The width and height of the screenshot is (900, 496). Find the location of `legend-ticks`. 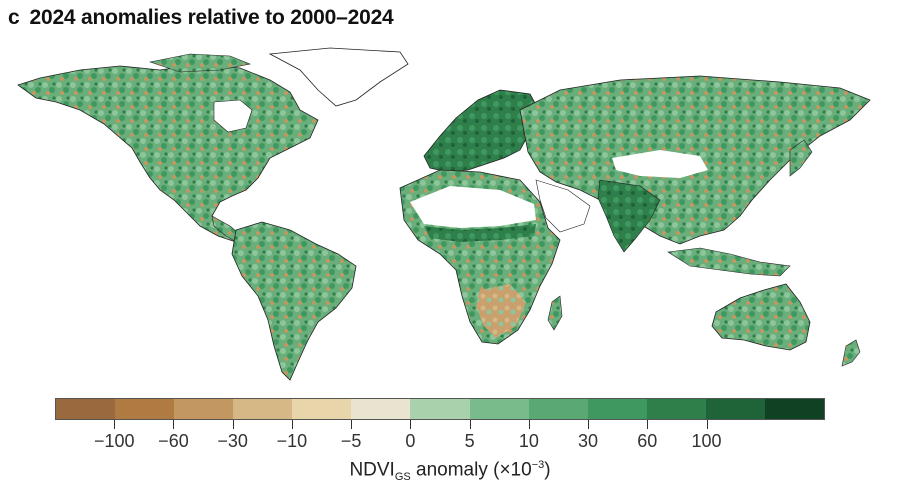

legend-ticks is located at coordinates (440, 427).